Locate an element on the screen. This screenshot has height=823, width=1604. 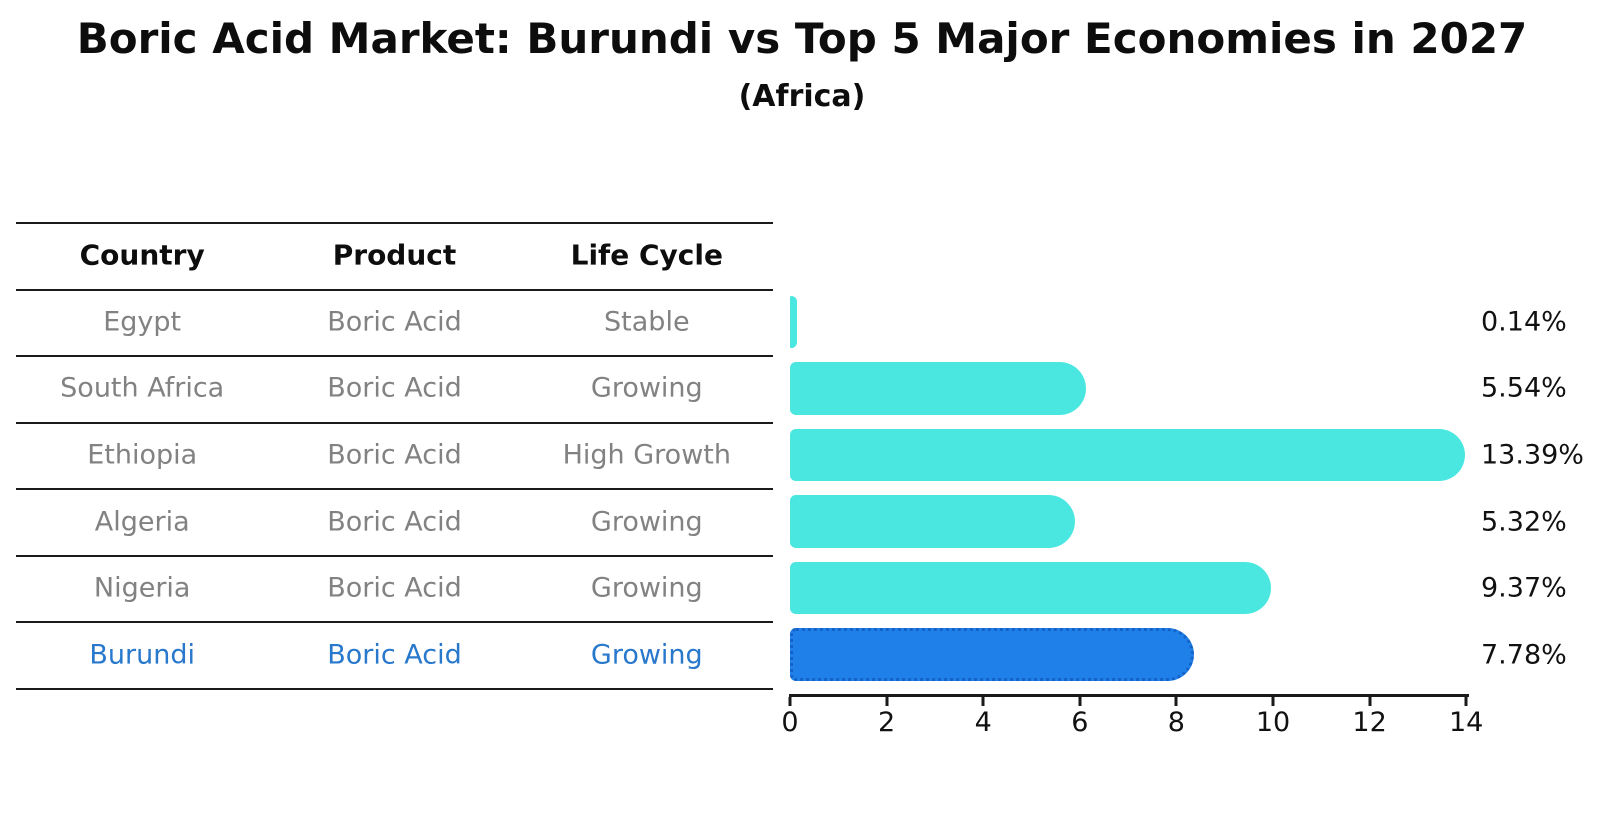
x-axis-tick-label: 10 is located at coordinates (1273, 722).